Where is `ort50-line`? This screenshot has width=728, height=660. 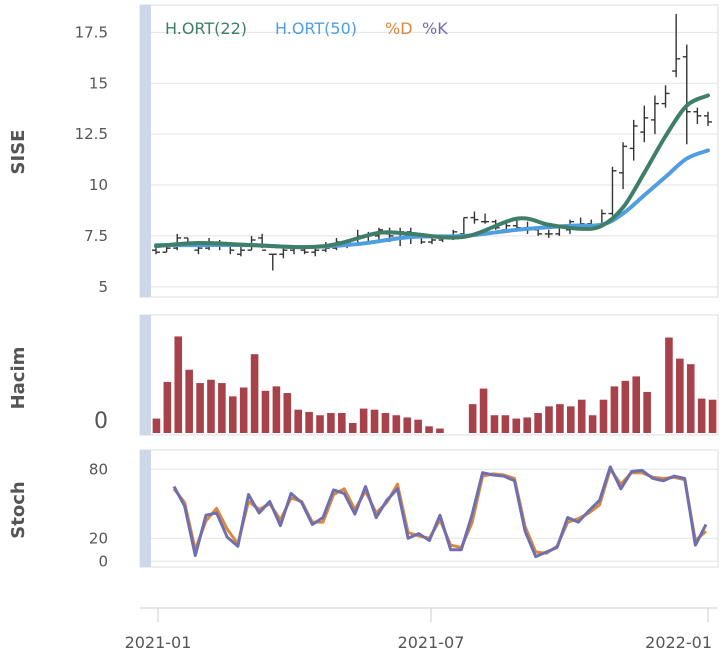
ort50-line is located at coordinates (432, 199).